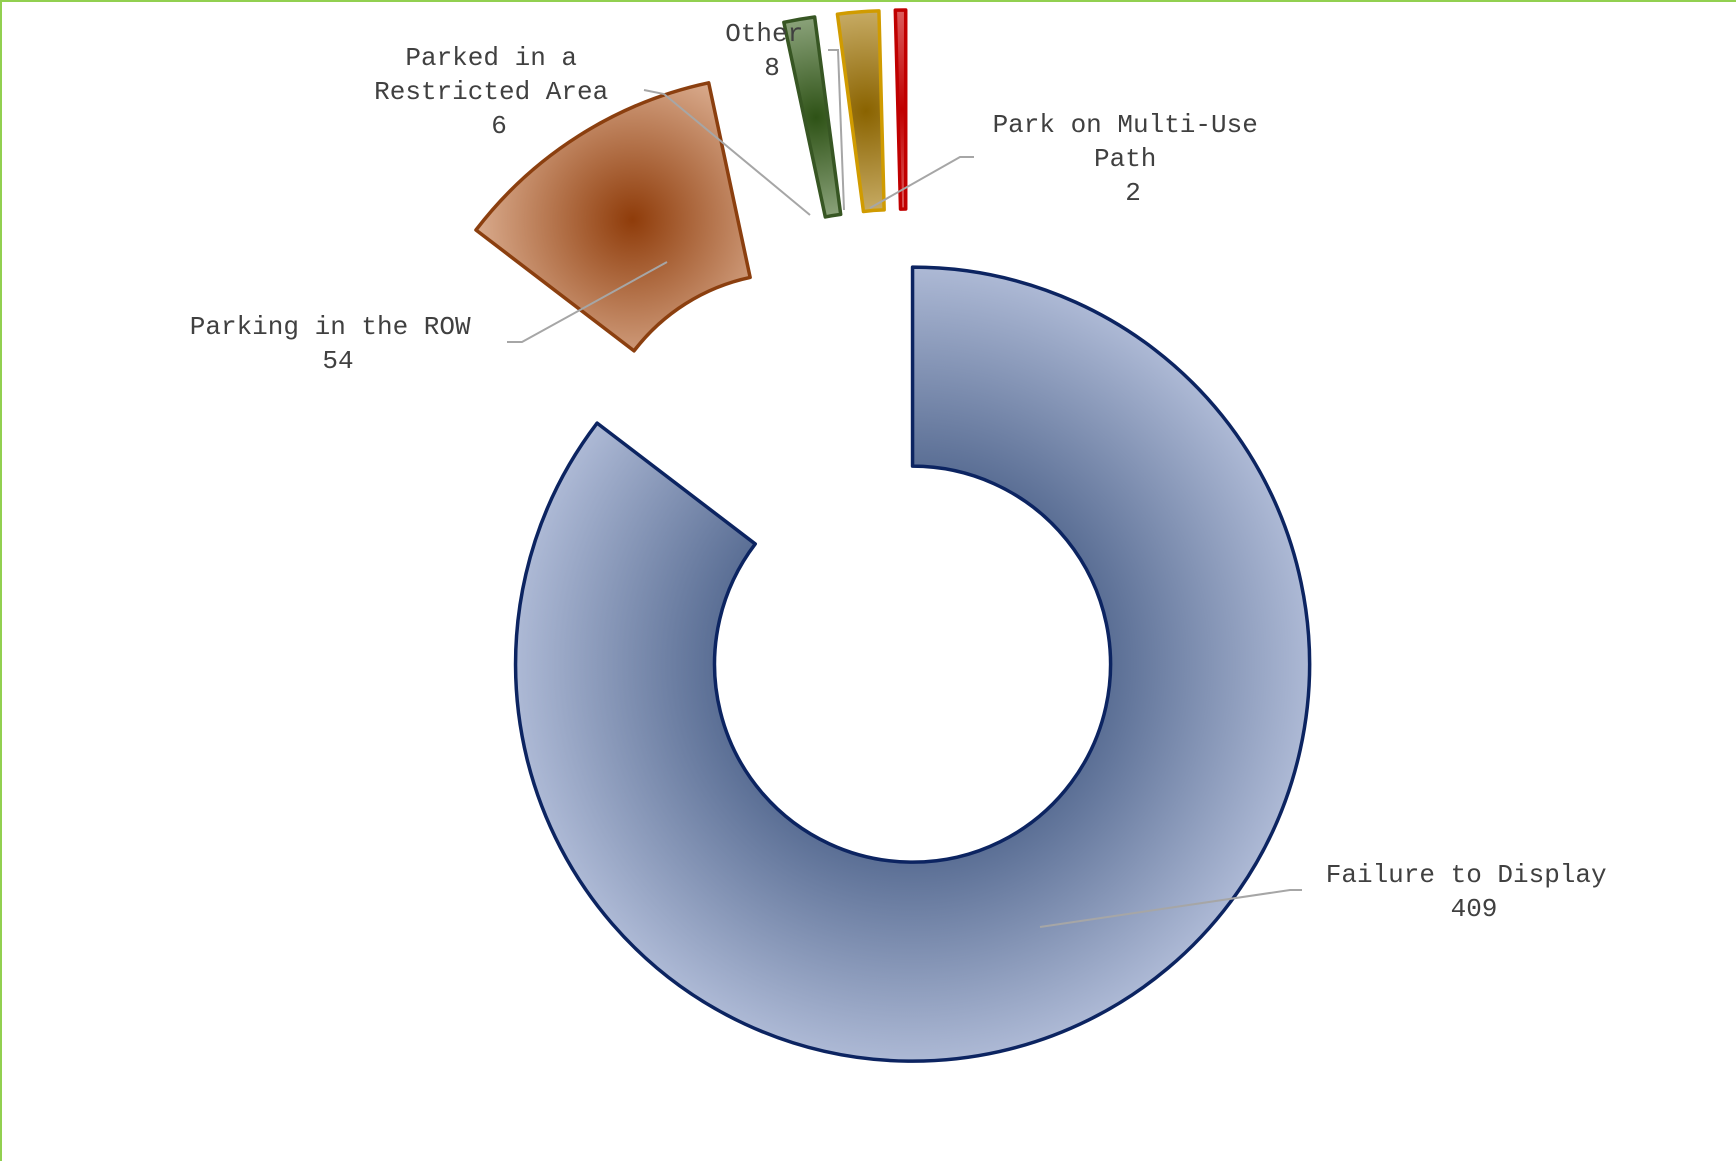 Image resolution: width=1736 pixels, height=1163 pixels. Describe the element at coordinates (338, 344) in the screenshot. I see `data-label-row: Parking in the ROW 54` at that location.